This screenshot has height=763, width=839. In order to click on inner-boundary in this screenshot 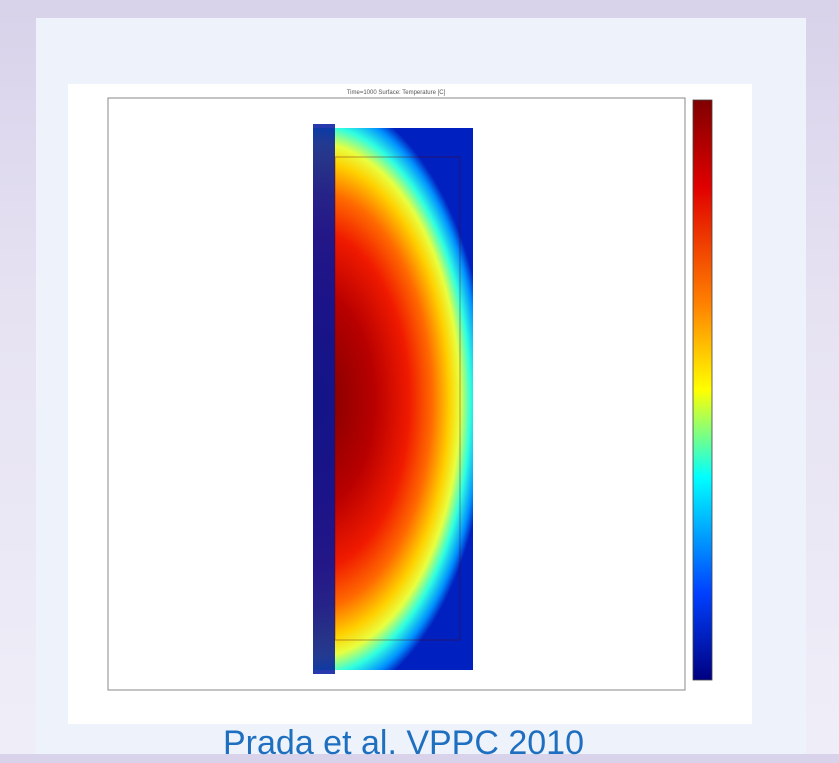, I will do `click(397, 398)`.